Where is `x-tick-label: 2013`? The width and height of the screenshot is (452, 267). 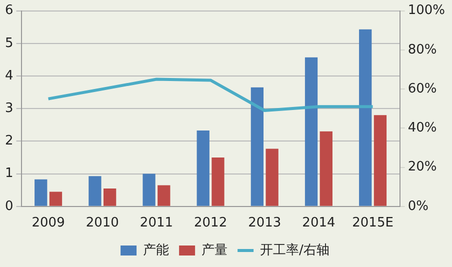
x-tick-label: 2013 is located at coordinates (265, 223).